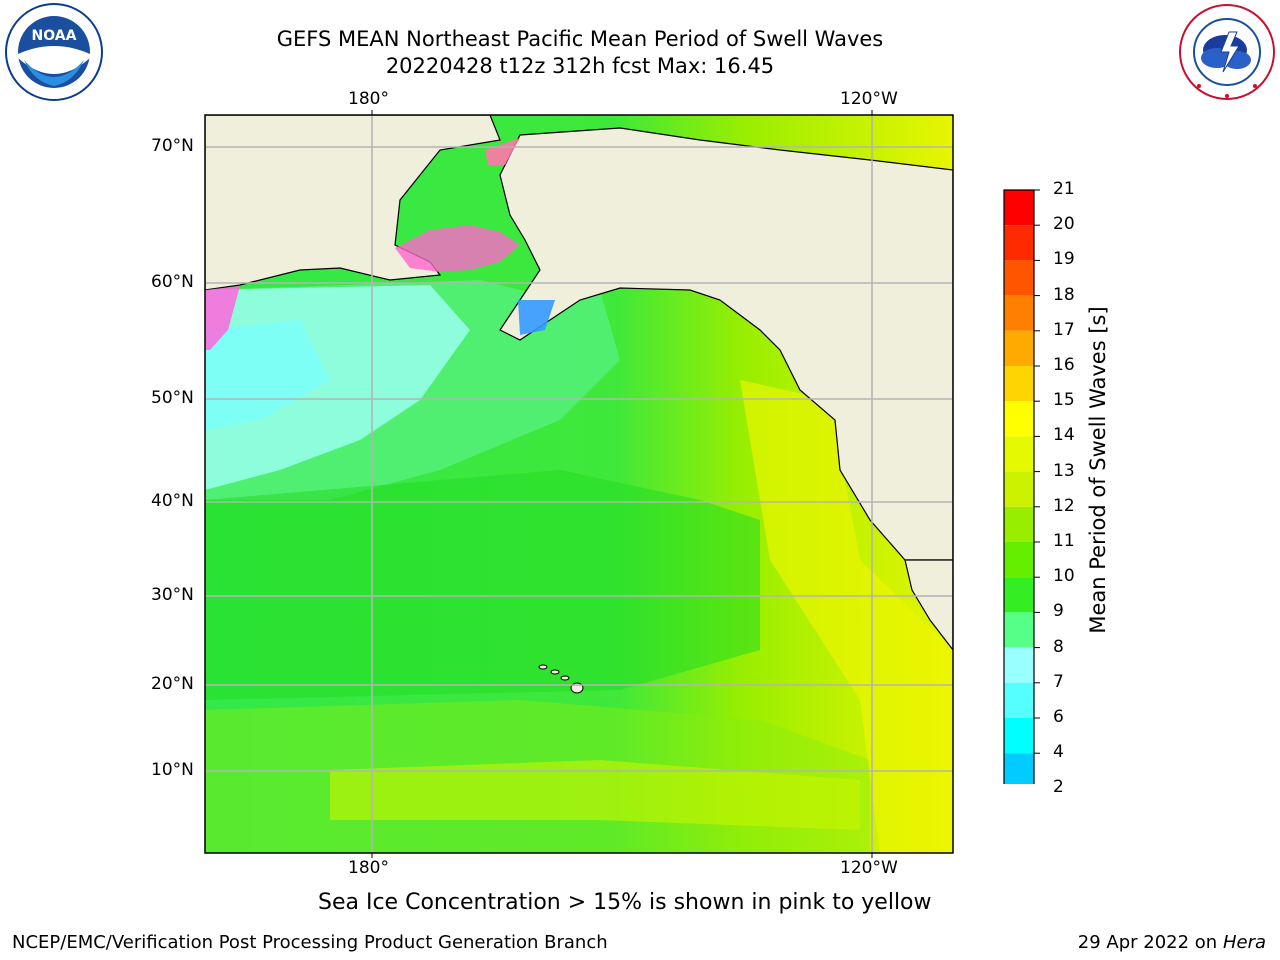 The image size is (1280, 960). What do you see at coordinates (222, 318) in the screenshot?
I see `sea-ice-kamchatka` at bounding box center [222, 318].